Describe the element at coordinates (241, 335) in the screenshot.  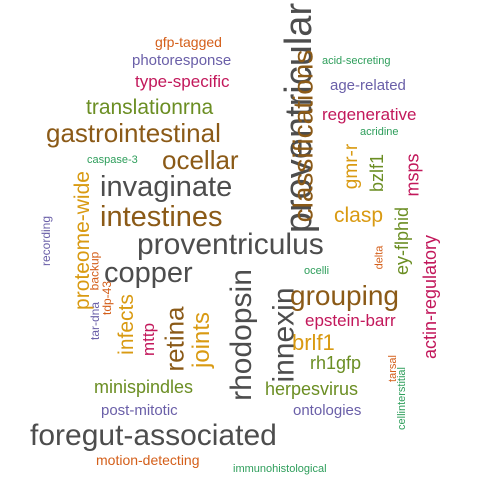
I see `word-rhodopsin: rhodopsin` at that location.